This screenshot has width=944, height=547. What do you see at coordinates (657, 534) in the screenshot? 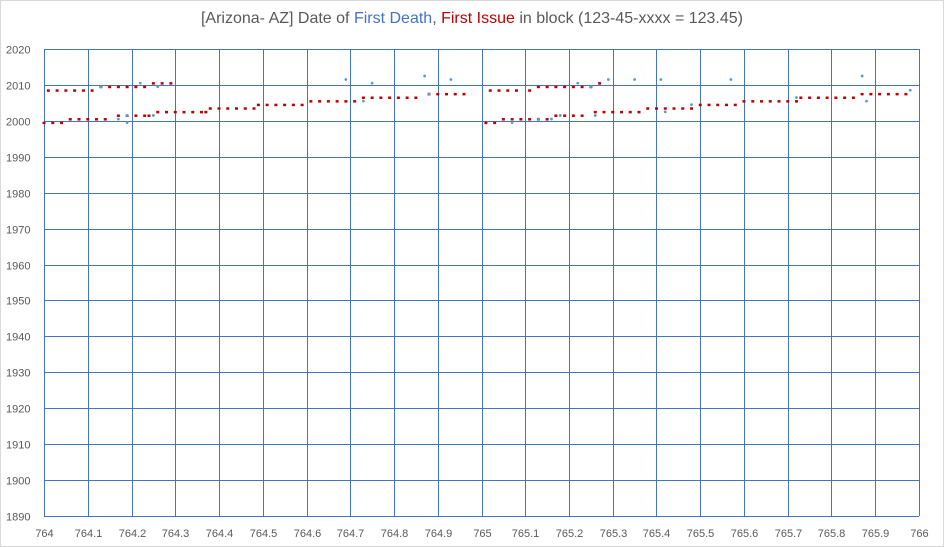
I see `x-tick-label: 765.4` at bounding box center [657, 534].